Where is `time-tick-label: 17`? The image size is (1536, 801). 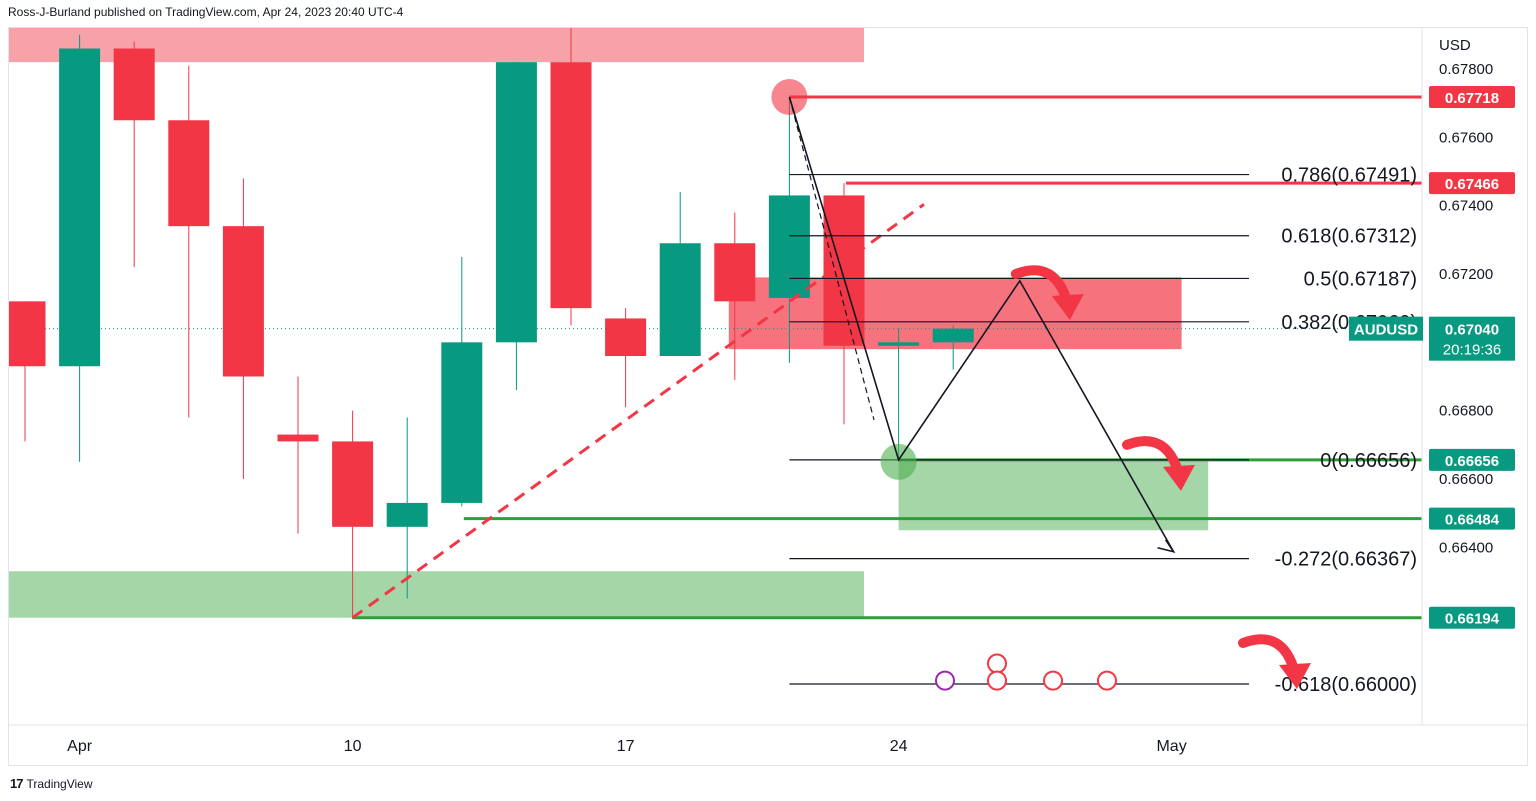 time-tick-label: 17 is located at coordinates (626, 746).